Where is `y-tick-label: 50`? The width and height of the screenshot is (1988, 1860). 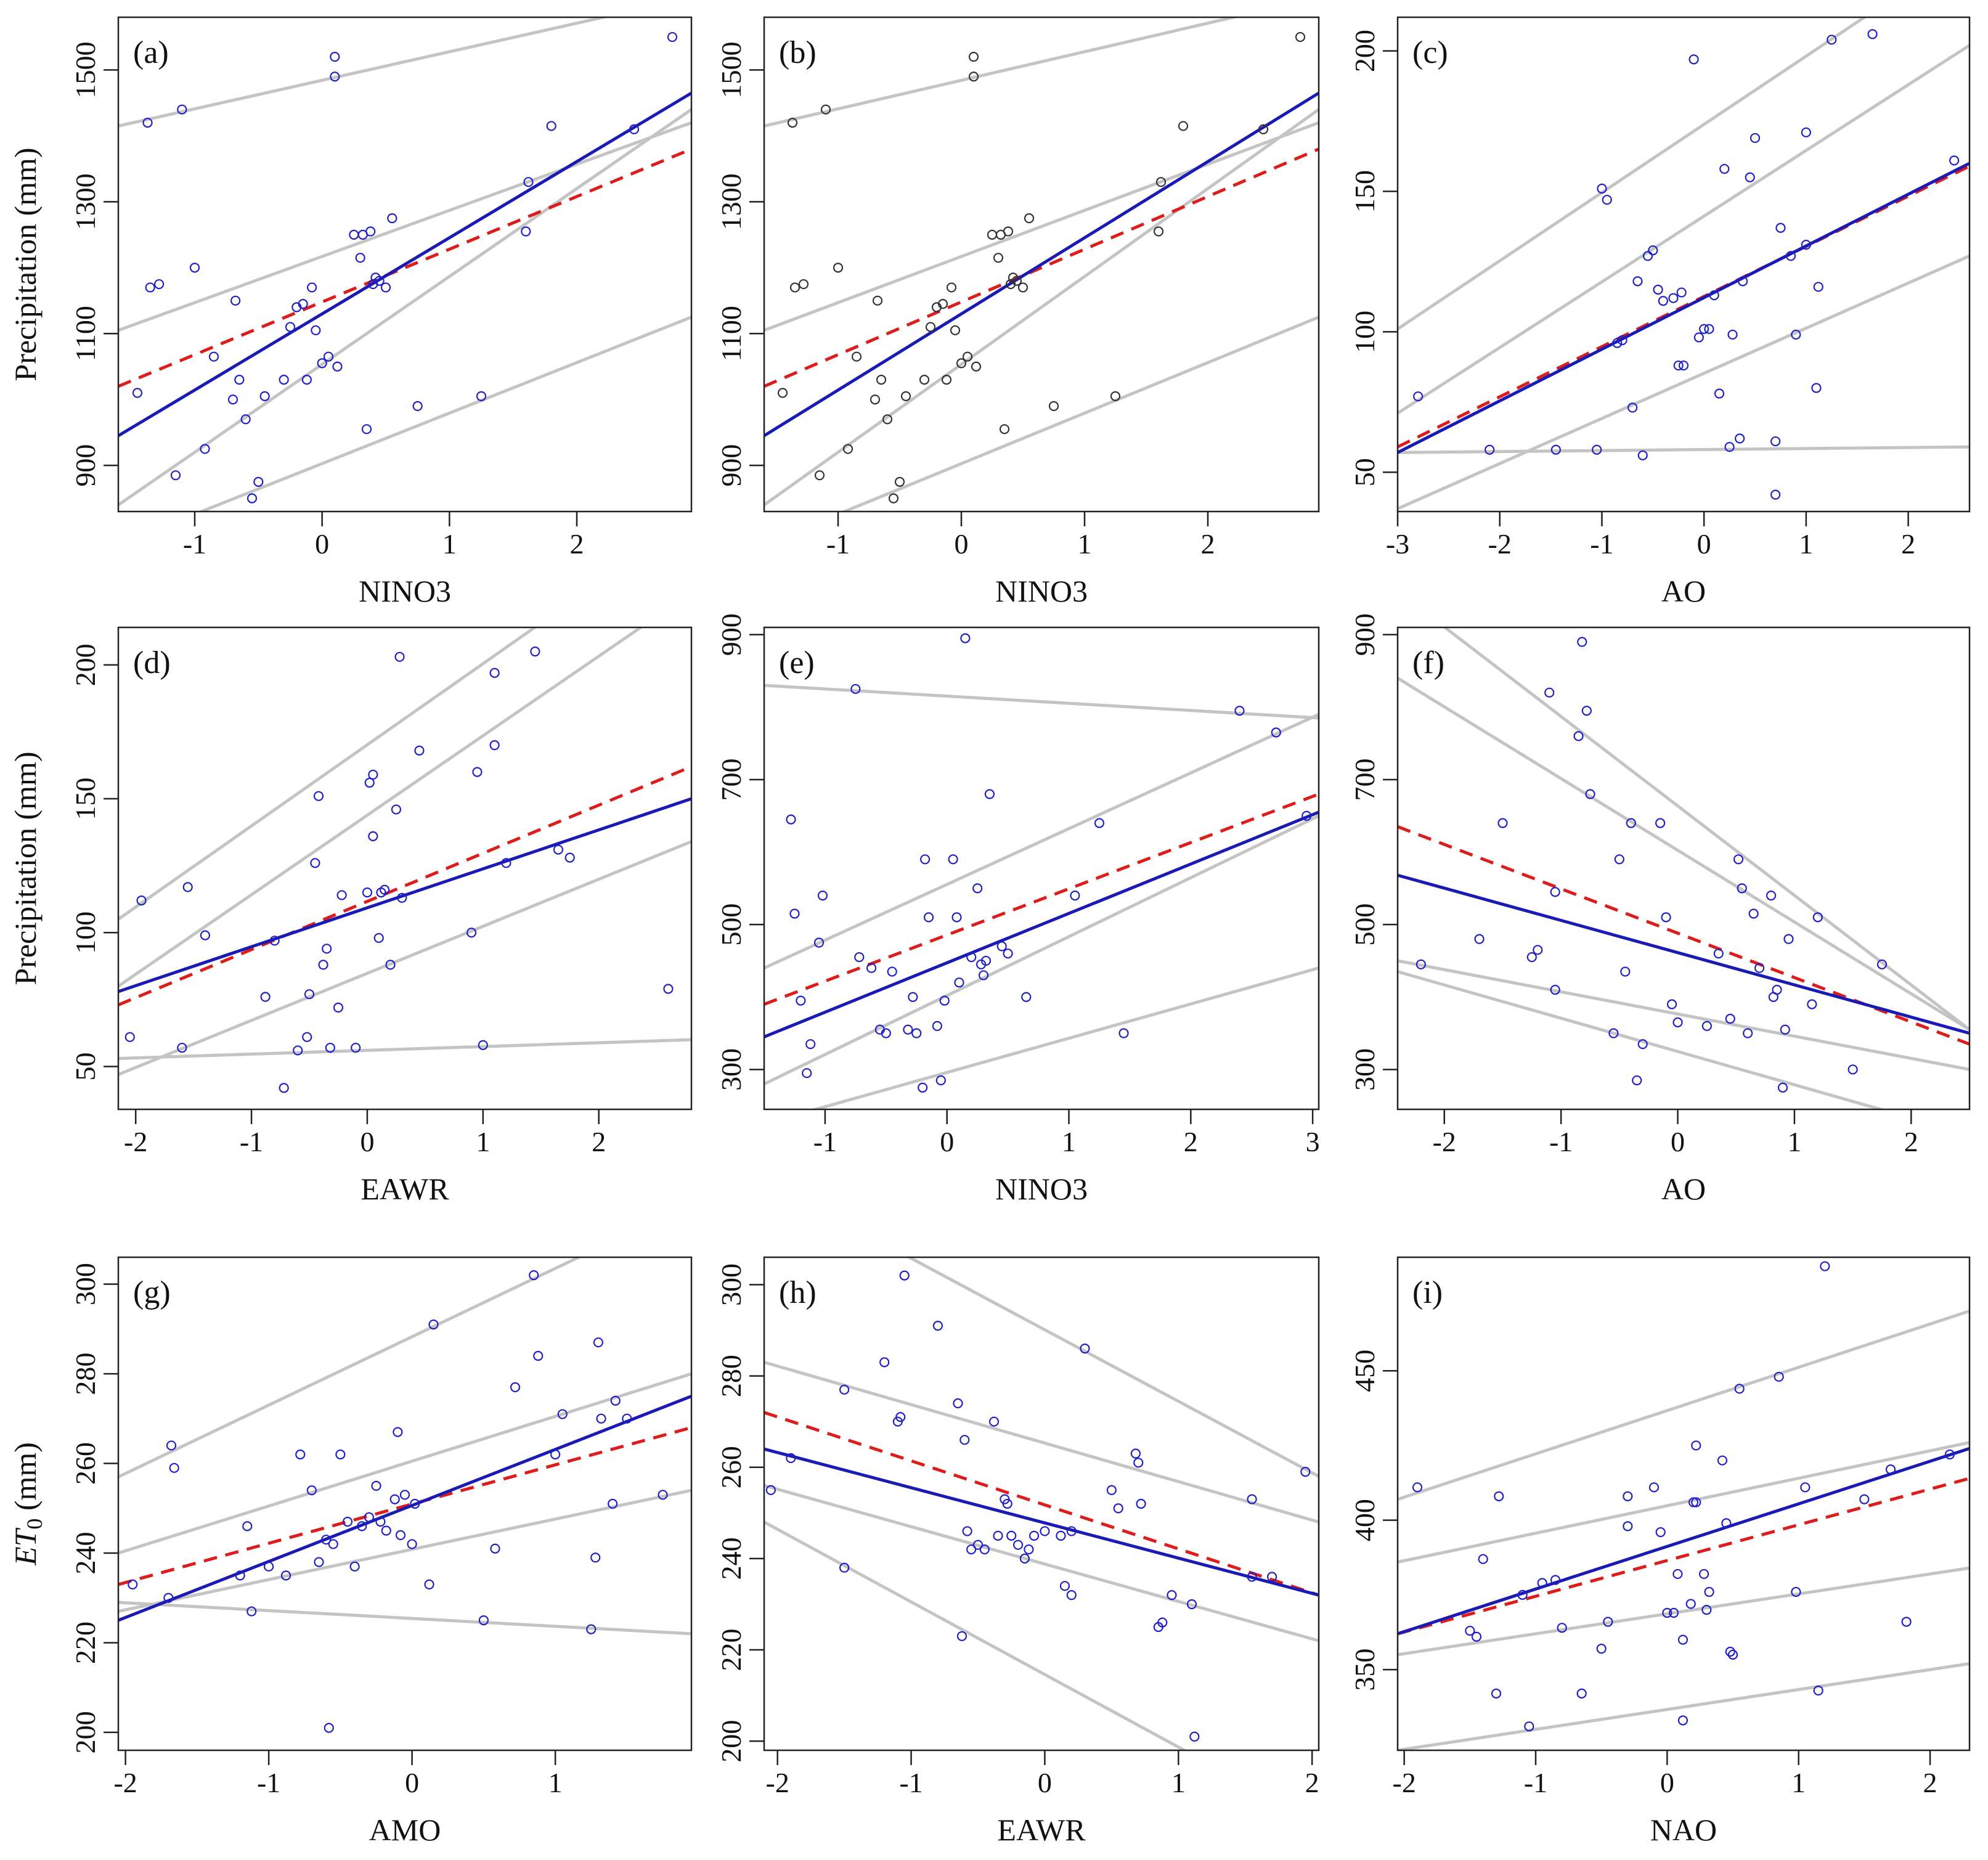 y-tick-label: 50 is located at coordinates (1364, 472).